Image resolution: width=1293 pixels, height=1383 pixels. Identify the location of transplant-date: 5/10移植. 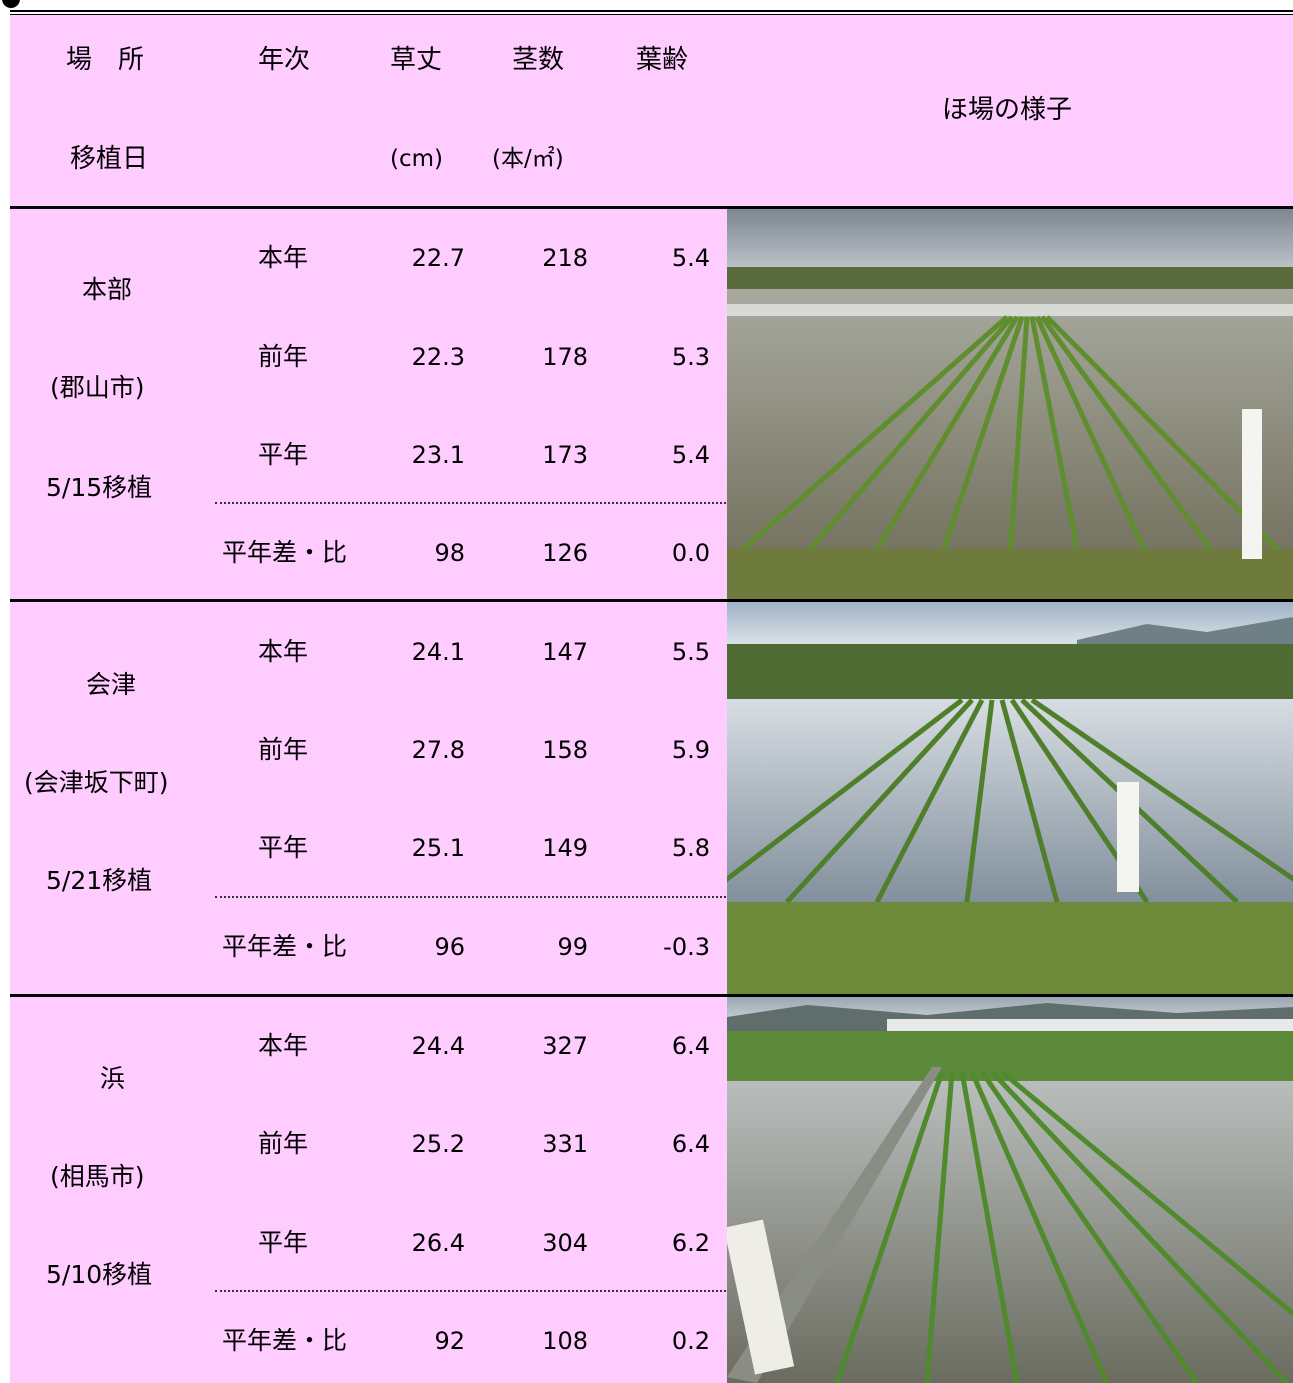
(99, 1274).